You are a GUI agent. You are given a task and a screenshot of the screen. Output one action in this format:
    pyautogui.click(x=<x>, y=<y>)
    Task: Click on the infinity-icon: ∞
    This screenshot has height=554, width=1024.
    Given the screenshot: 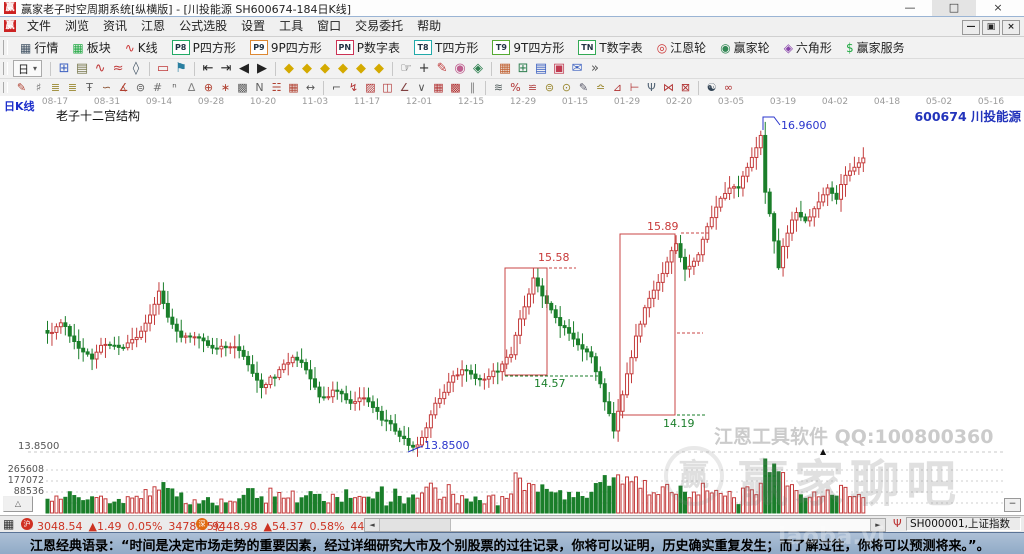 What is the action you would take?
    pyautogui.click(x=728, y=87)
    